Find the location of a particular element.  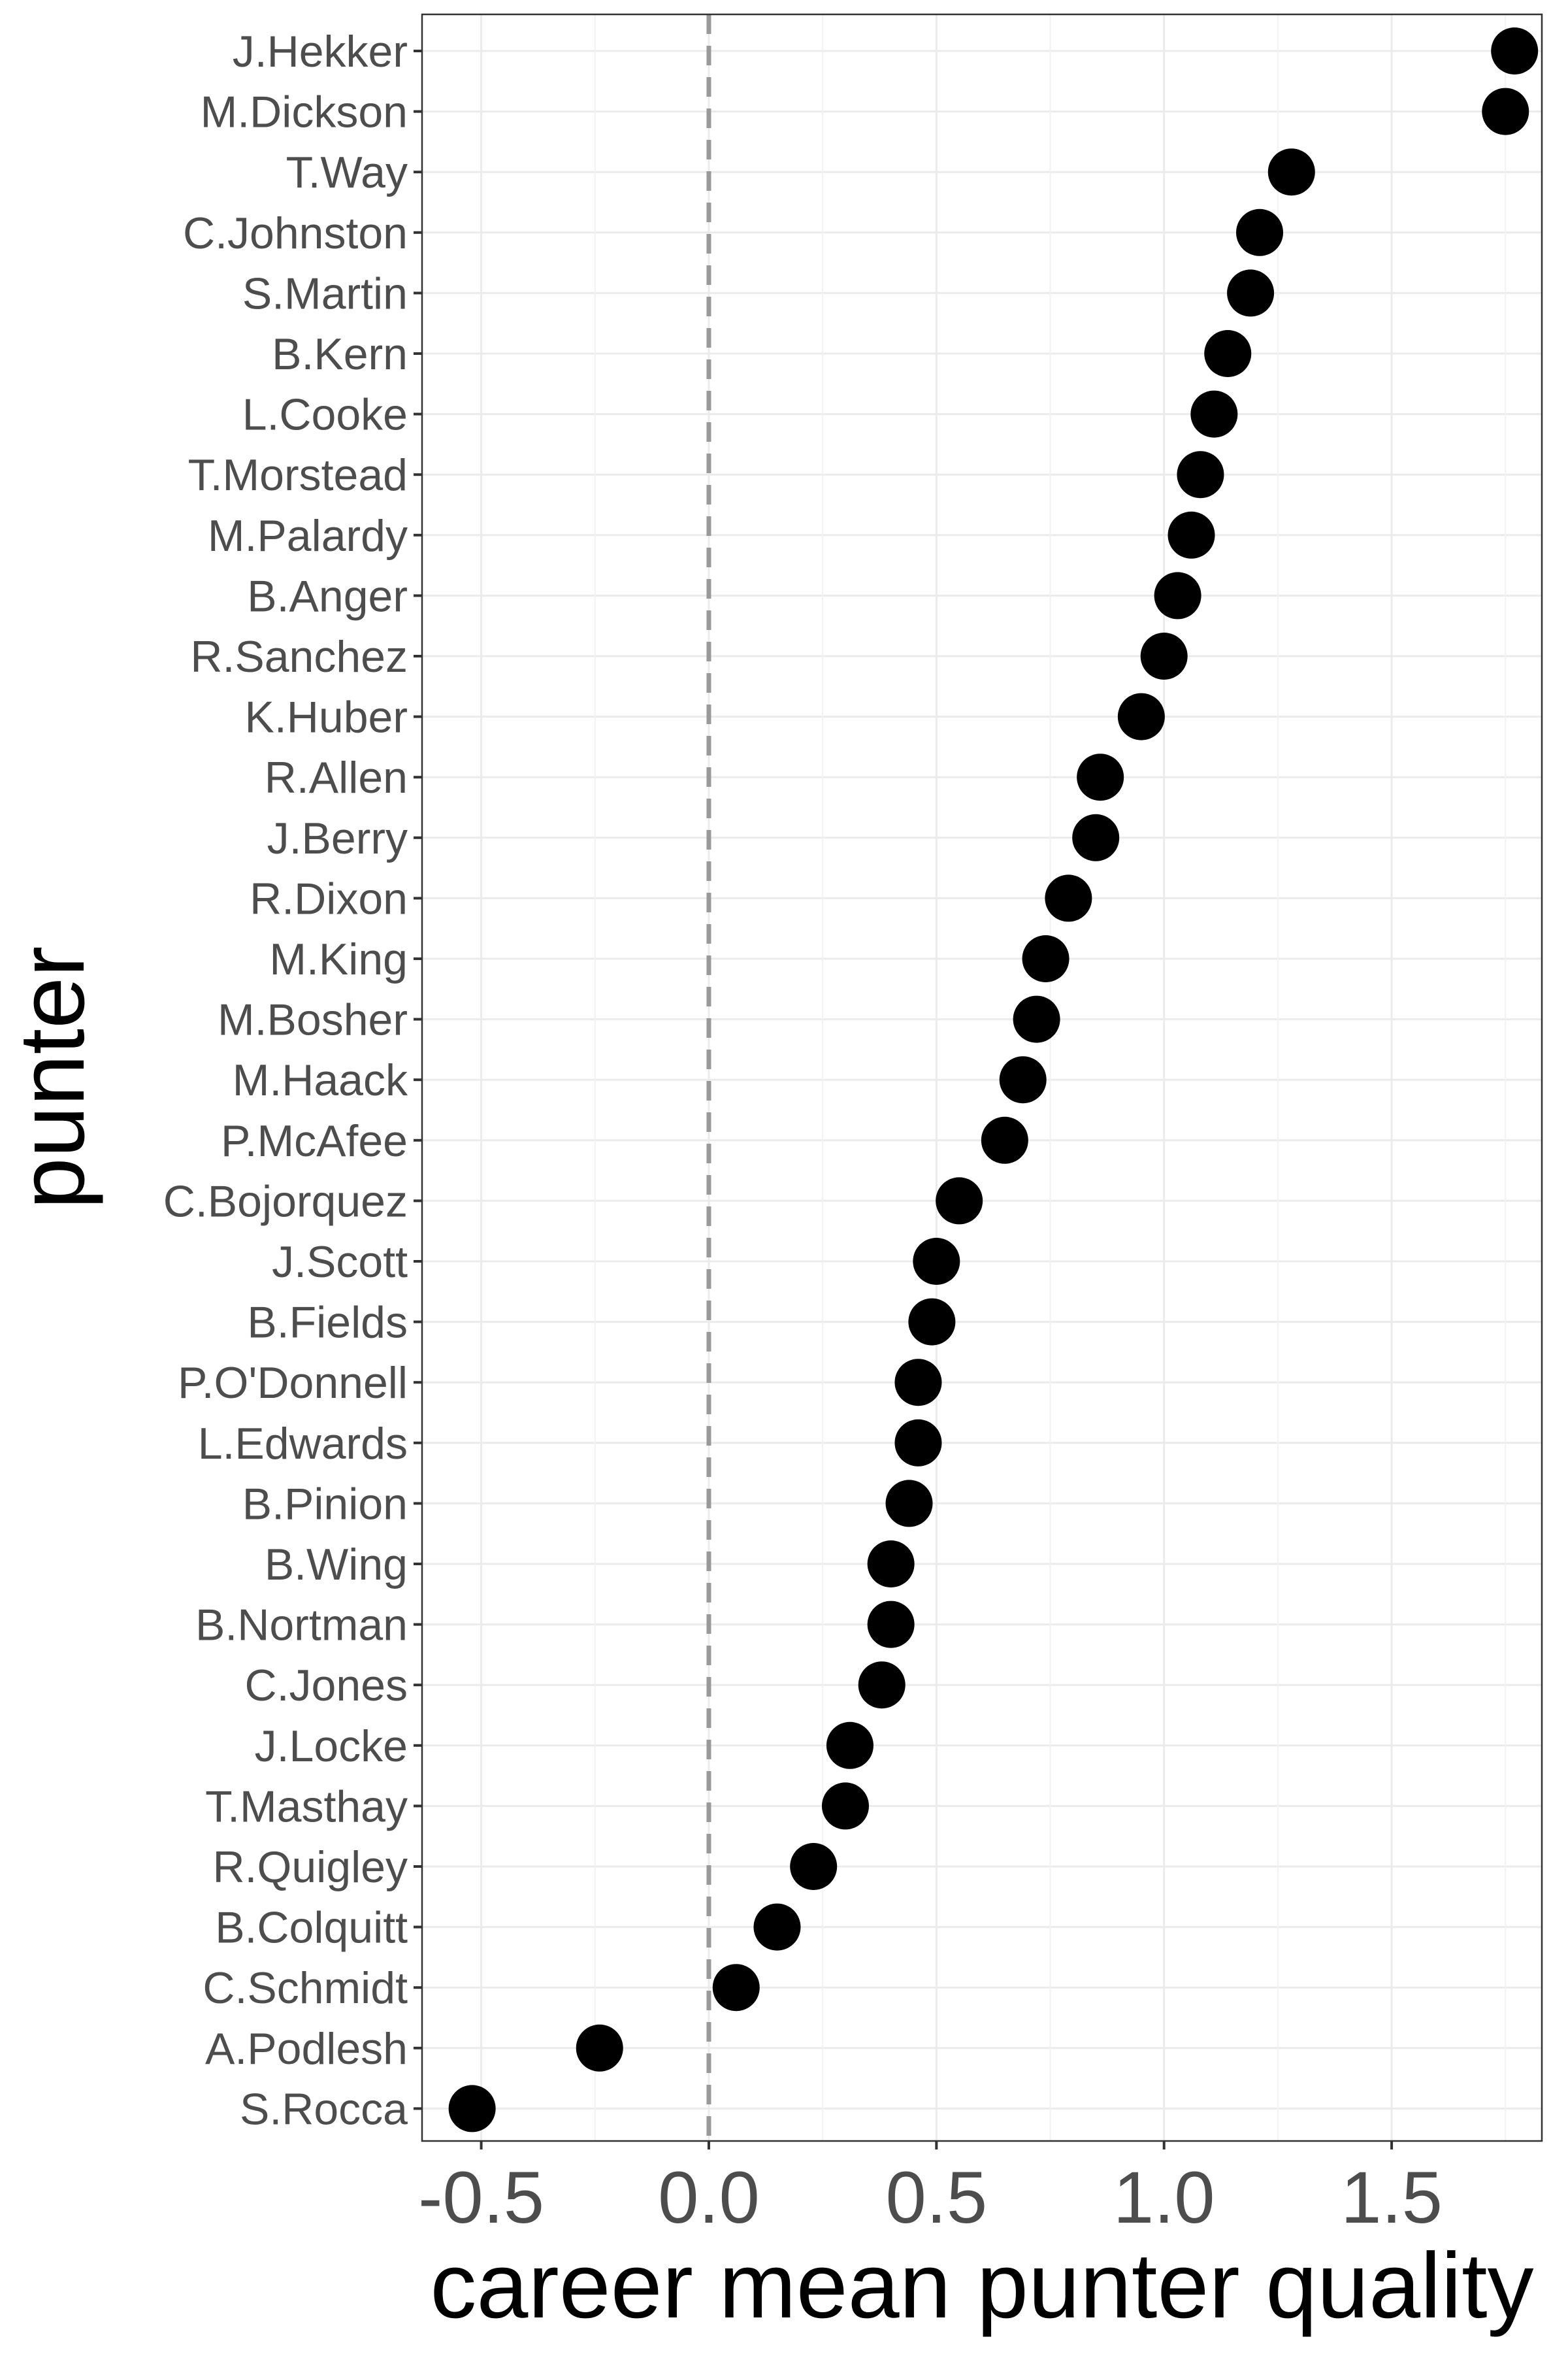

y-tick-label: J.Hekker is located at coordinates (320, 52).